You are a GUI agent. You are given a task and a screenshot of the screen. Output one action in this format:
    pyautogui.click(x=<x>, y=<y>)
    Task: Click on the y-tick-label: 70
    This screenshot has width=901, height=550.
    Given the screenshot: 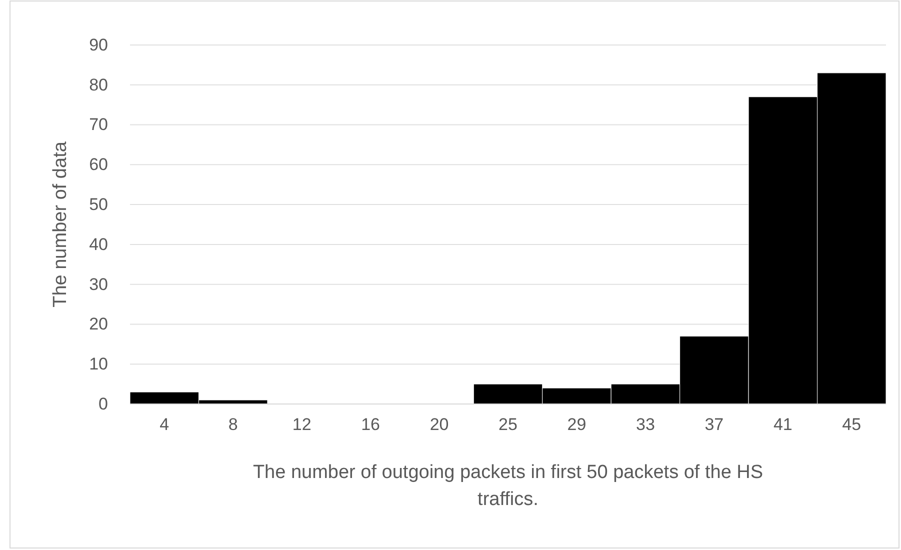 What is the action you would take?
    pyautogui.click(x=98, y=124)
    